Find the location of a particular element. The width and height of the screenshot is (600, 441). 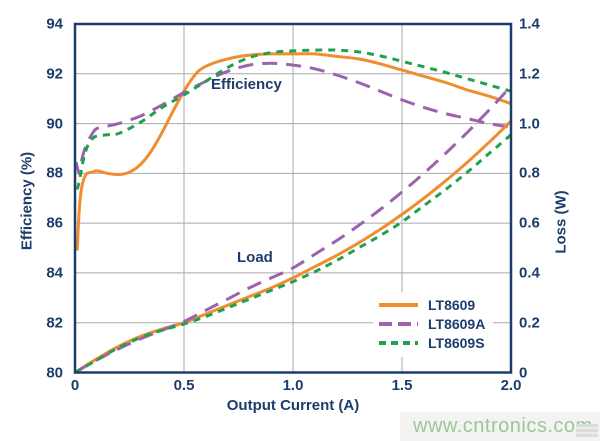

right-axis-tick-1.4: 1.4 is located at coordinates (529, 24).